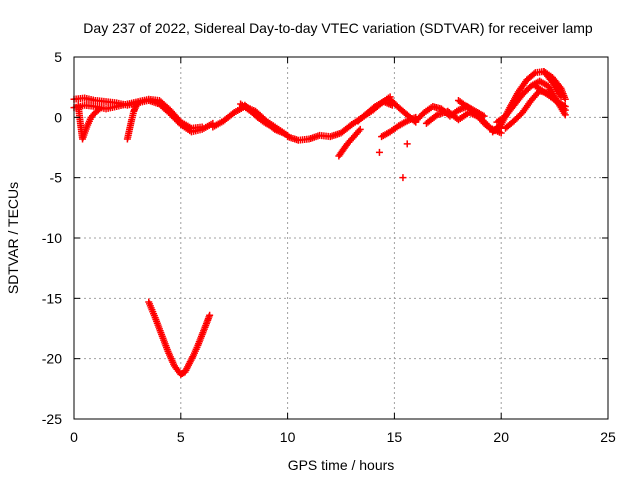  What do you see at coordinates (132, 121) in the screenshot?
I see `series-track-stub` at bounding box center [132, 121].